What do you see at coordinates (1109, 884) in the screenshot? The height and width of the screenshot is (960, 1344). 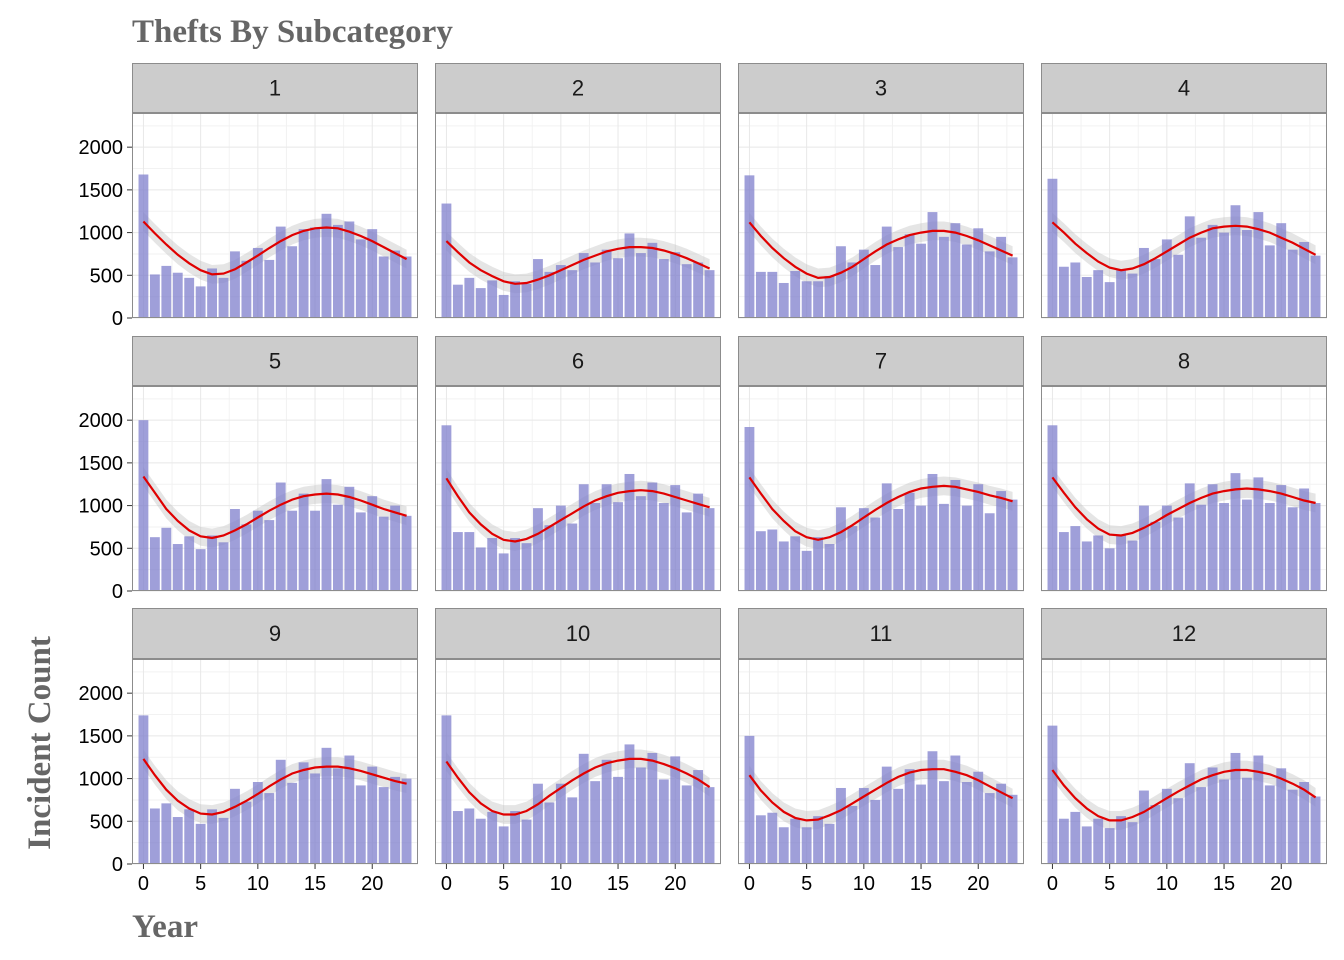 I see `x-tick-label: 5` at bounding box center [1109, 884].